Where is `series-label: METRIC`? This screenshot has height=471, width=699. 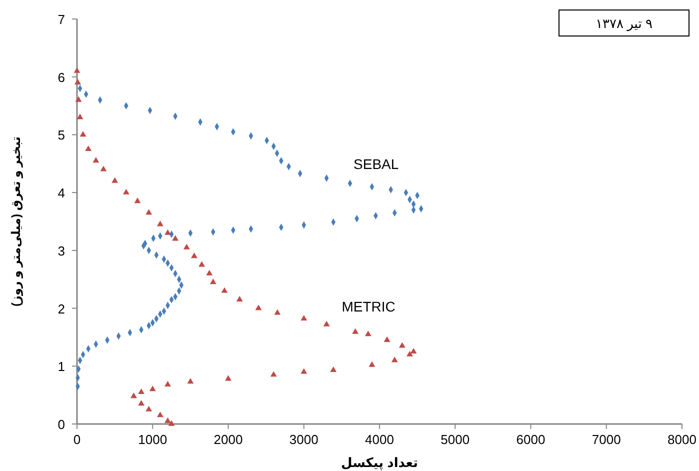
series-label: METRIC is located at coordinates (369, 306).